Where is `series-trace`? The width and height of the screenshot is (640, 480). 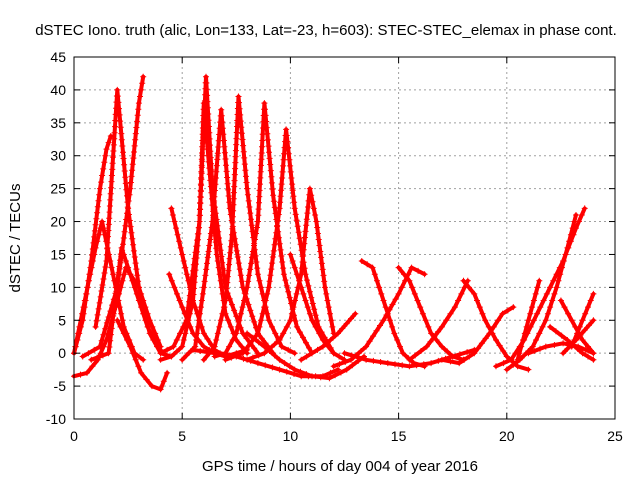
series-trace is located at coordinates (305, 356).